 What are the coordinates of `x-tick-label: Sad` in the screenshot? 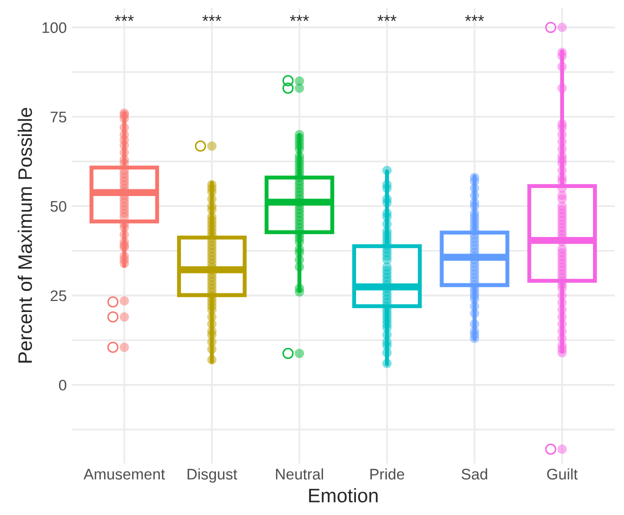 It's located at (475, 474).